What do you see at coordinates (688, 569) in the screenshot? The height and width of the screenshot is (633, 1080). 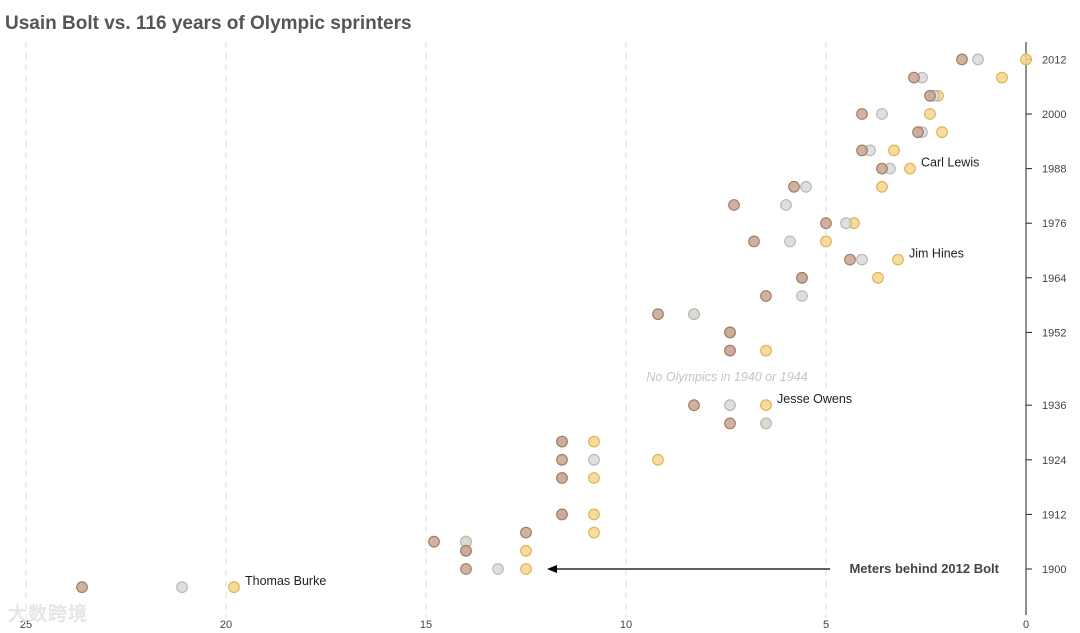 I see `meters-behind-arrow` at bounding box center [688, 569].